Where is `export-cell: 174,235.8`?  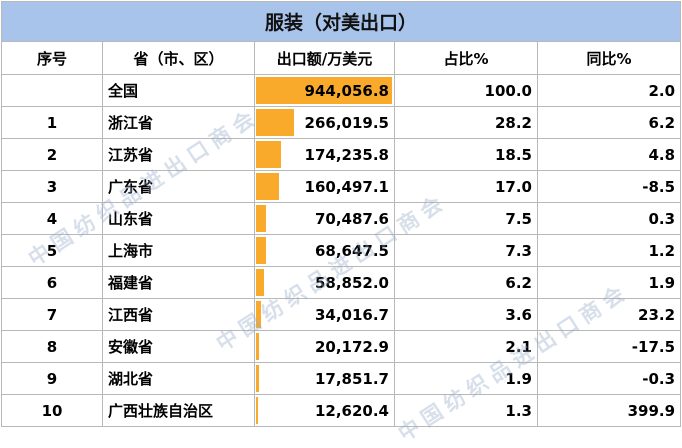
export-cell: 174,235.8 is located at coordinates (324, 154).